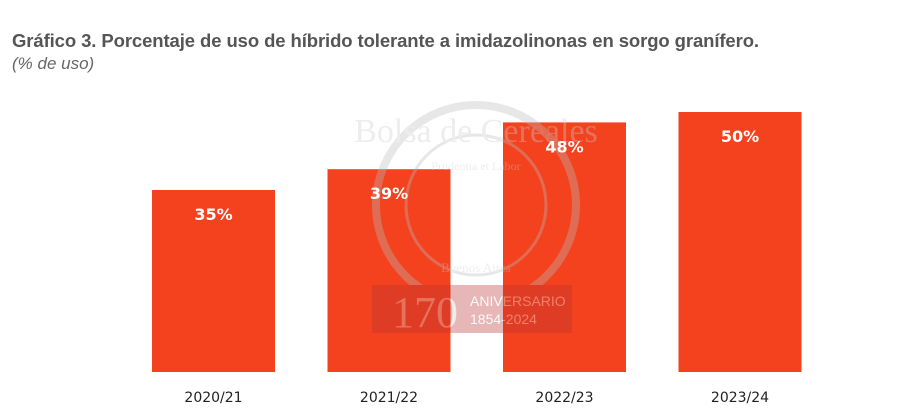  Describe the element at coordinates (740, 398) in the screenshot. I see `x-tick-label: 2023/24` at that location.